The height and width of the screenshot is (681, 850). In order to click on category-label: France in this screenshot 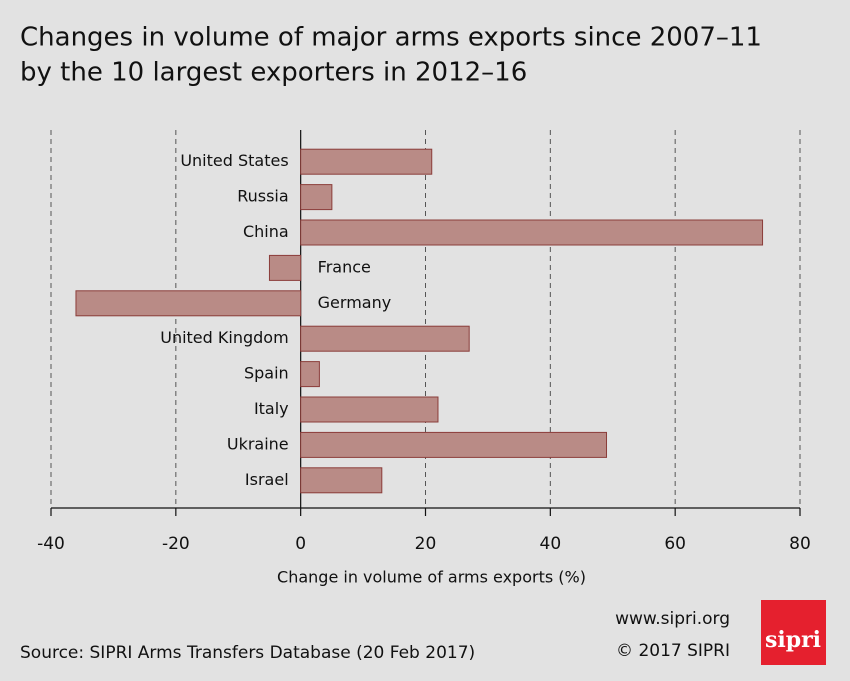, I will do `click(344, 266)`.